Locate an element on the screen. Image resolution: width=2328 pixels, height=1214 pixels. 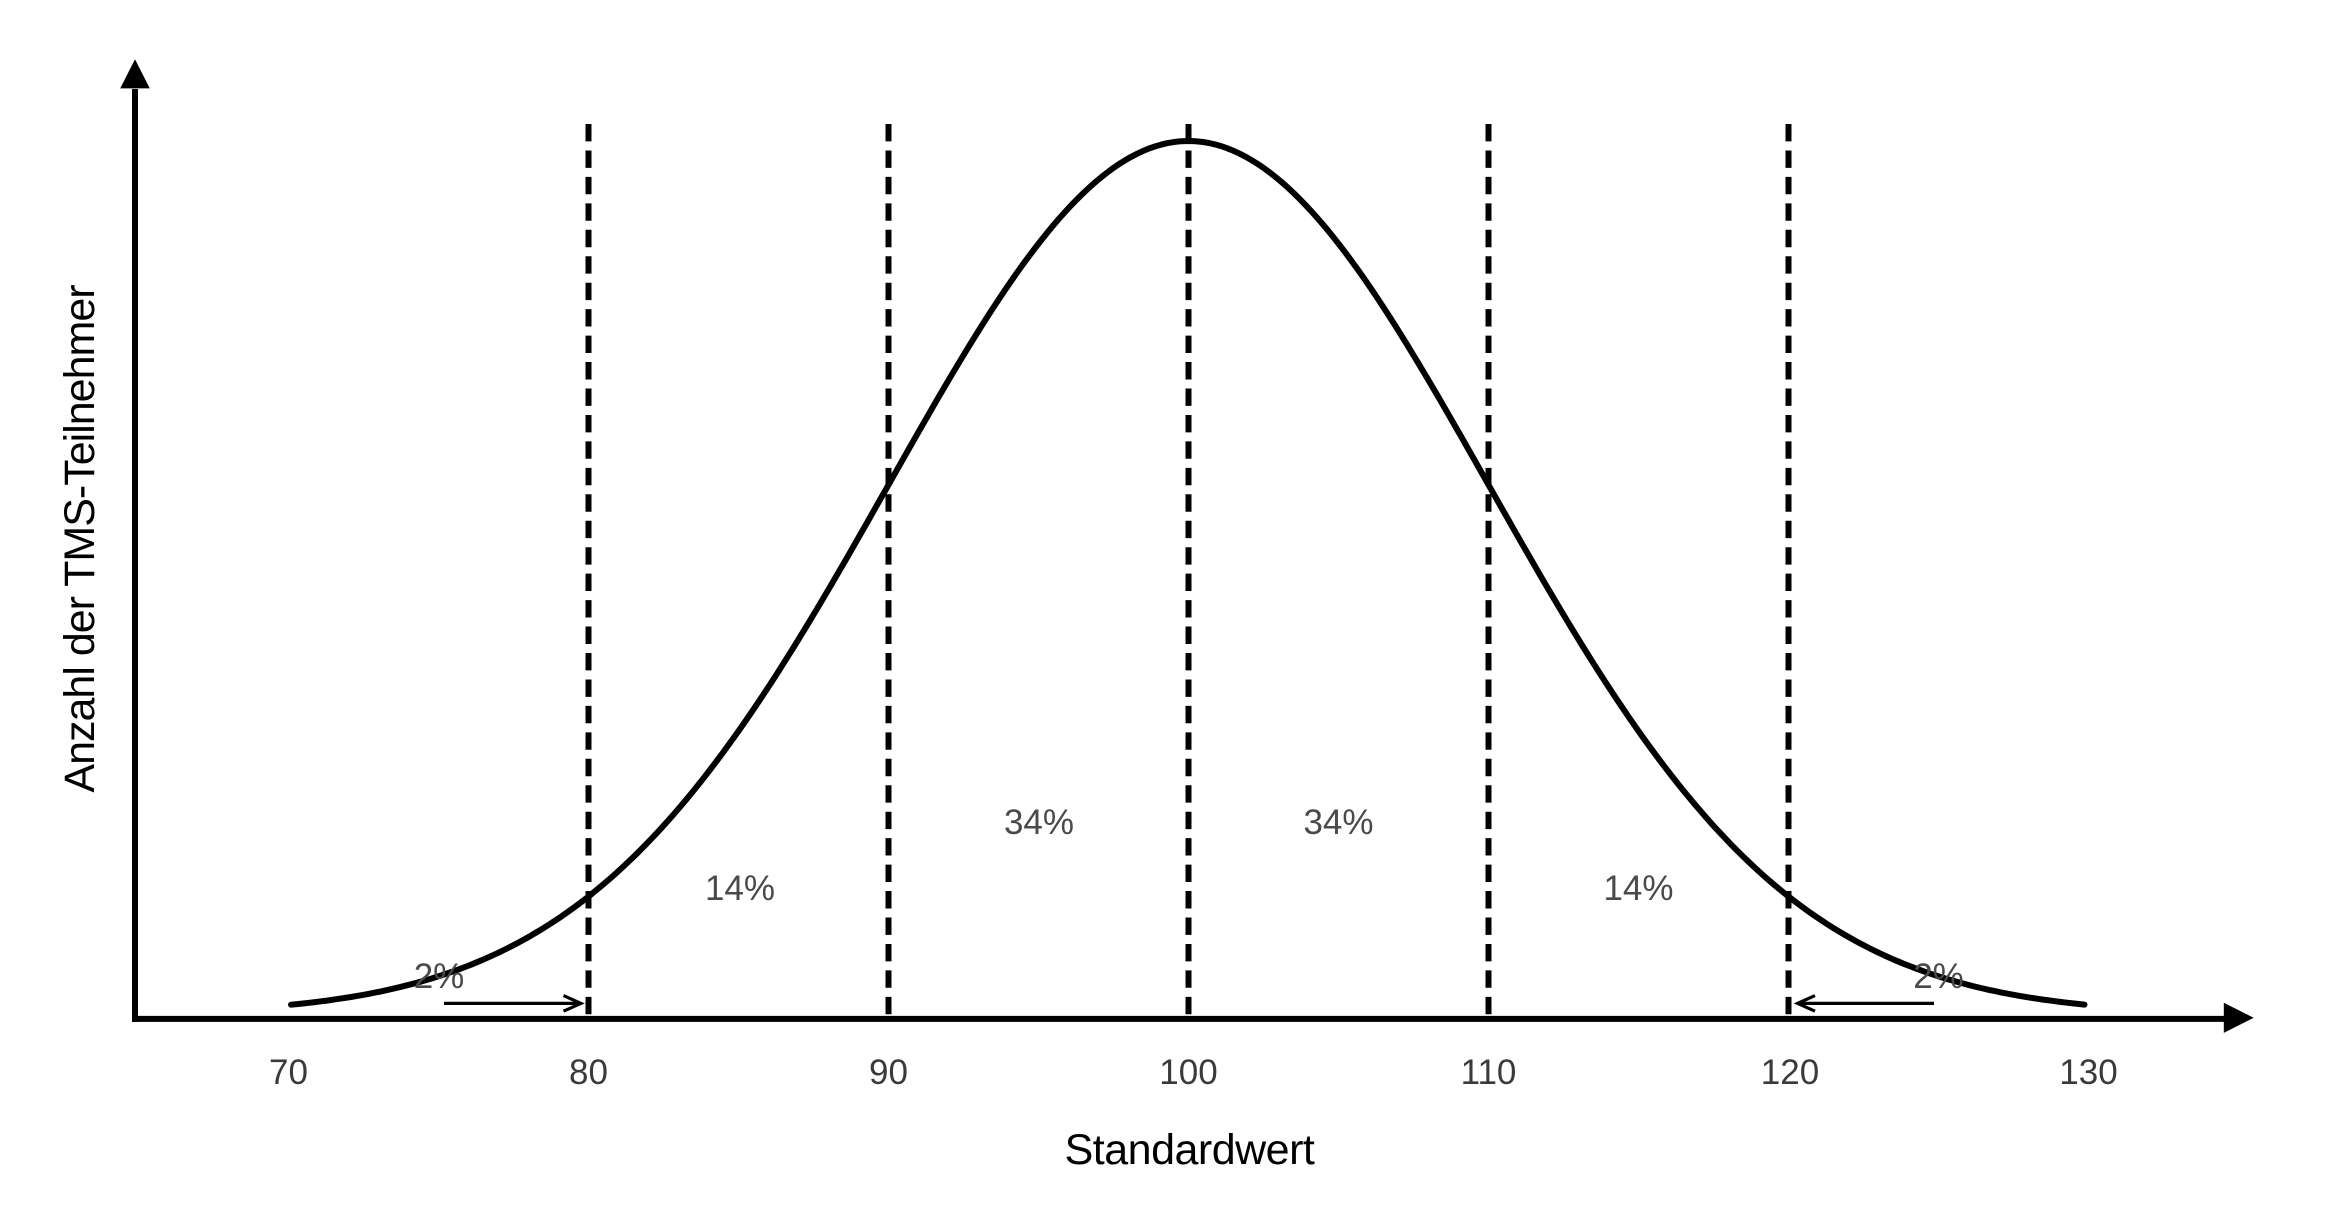
svg-text: 120 is located at coordinates (1790, 1072).